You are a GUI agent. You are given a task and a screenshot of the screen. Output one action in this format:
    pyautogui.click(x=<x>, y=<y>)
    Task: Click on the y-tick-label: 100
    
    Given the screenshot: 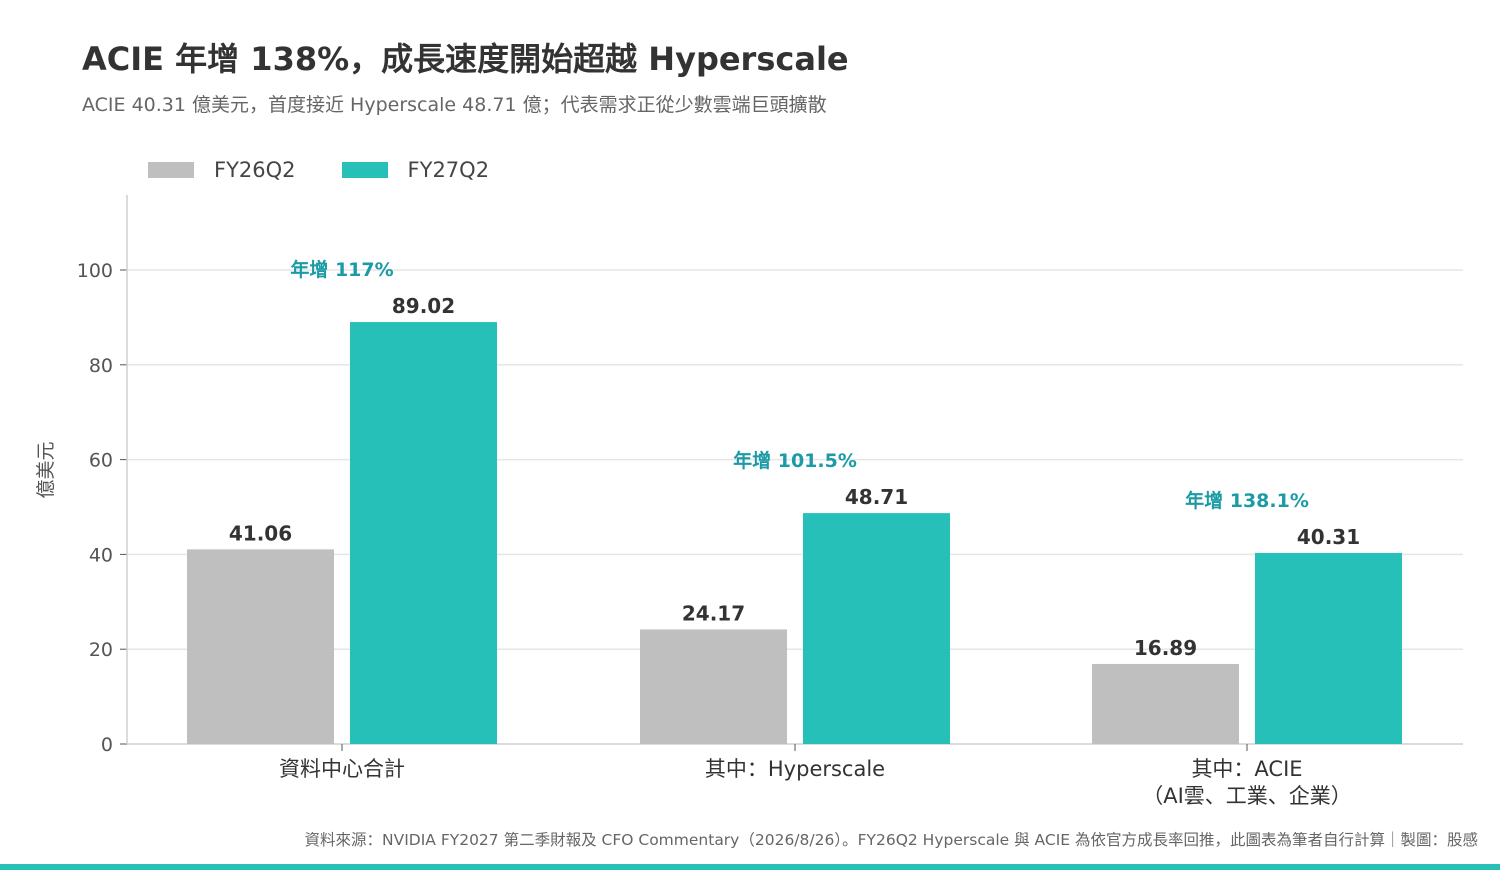 What is the action you would take?
    pyautogui.click(x=95, y=271)
    